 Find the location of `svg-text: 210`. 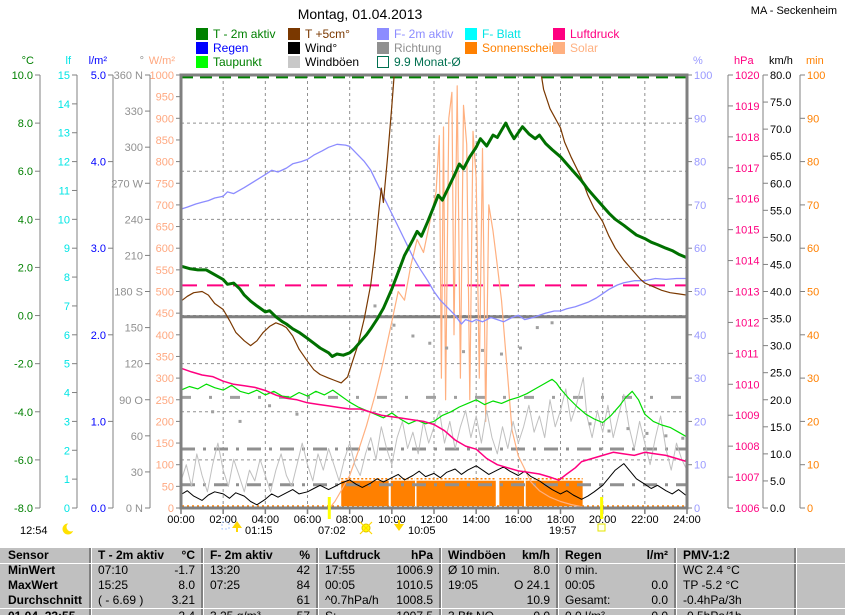

svg-text: 210 is located at coordinates (134, 256).